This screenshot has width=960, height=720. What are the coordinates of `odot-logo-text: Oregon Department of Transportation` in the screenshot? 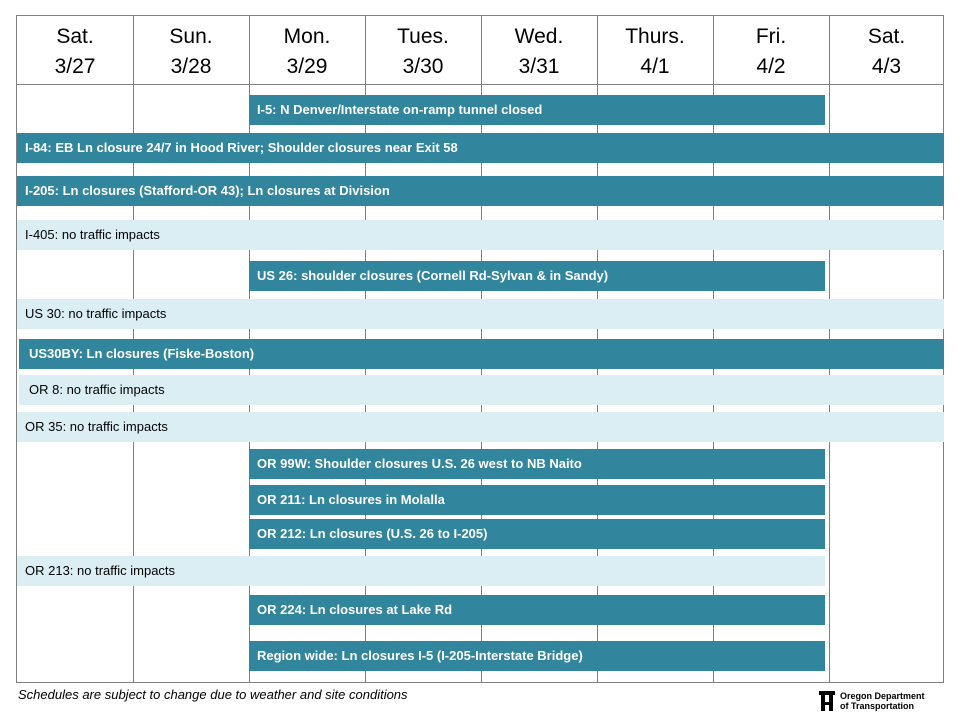 It's located at (882, 701).